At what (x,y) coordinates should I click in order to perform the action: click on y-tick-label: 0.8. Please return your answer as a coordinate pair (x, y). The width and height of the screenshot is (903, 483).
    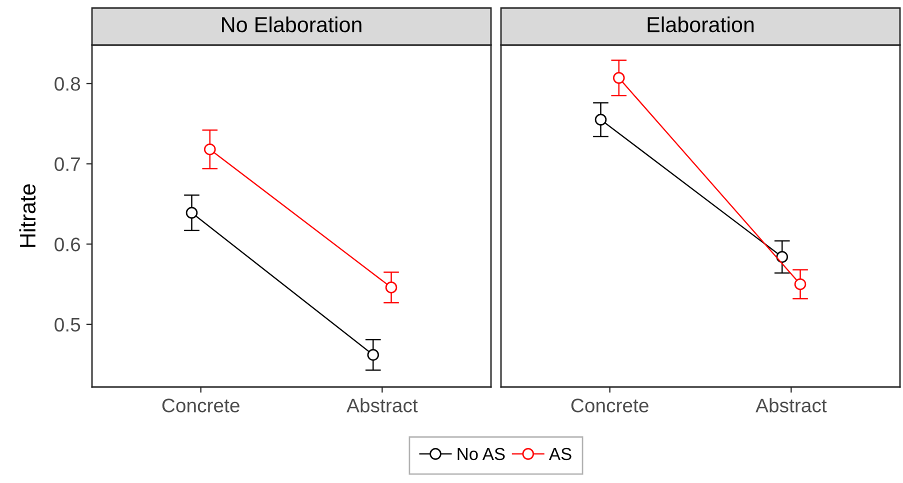
    Looking at the image, I should click on (67, 84).